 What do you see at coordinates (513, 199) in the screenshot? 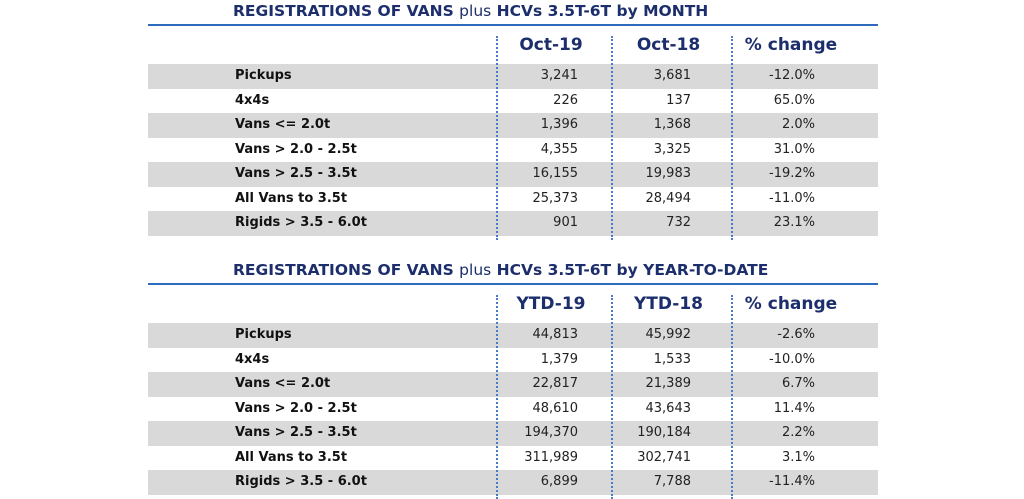
I see `table-row: All Vans to 3.5t 25,373 28,494 -11.0%` at bounding box center [513, 199].